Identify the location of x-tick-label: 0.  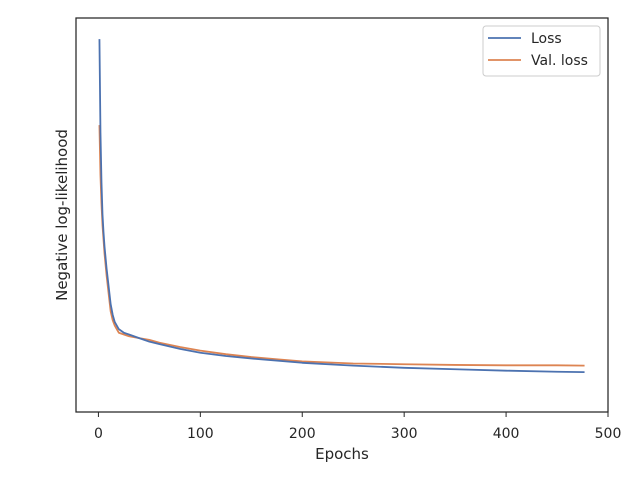
(98, 434).